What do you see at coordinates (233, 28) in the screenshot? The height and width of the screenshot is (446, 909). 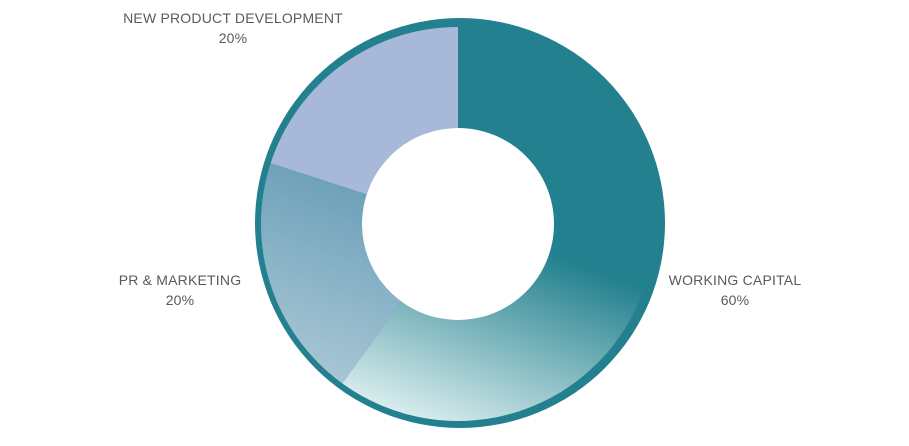 I see `label-new-product-development: NEW PRODUCT DEVELOPMENT 20%` at bounding box center [233, 28].